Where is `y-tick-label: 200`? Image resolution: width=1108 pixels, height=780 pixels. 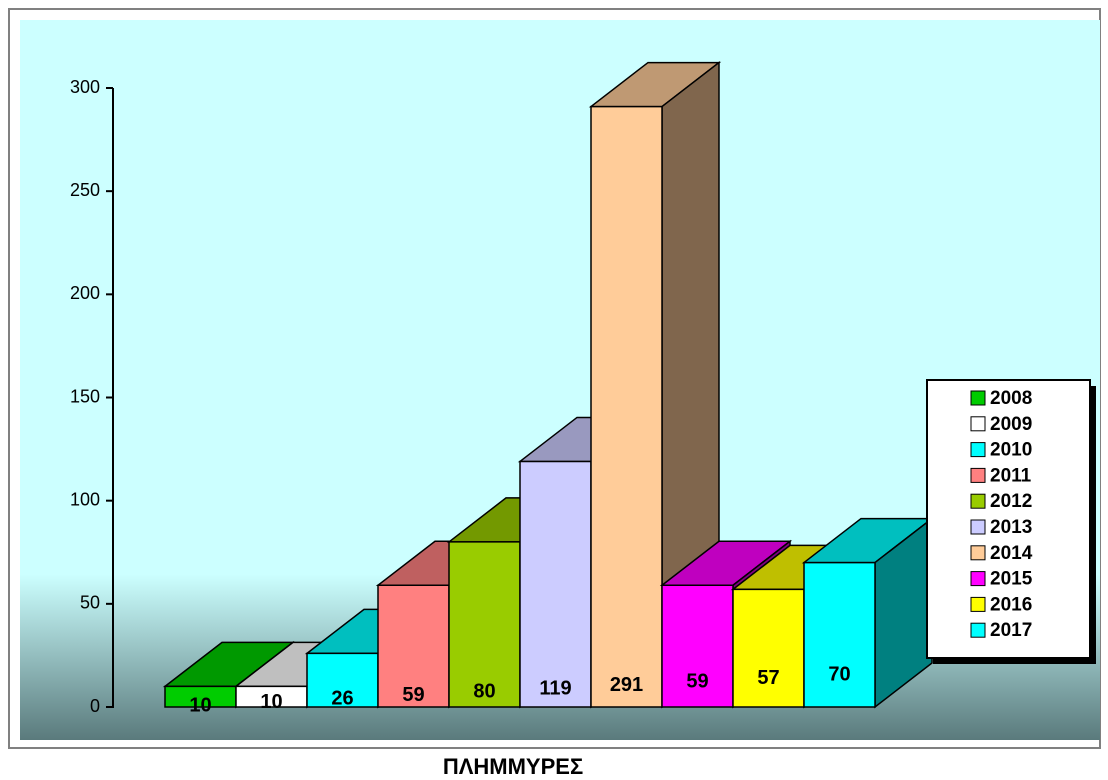
y-tick-label: 200 is located at coordinates (85, 293).